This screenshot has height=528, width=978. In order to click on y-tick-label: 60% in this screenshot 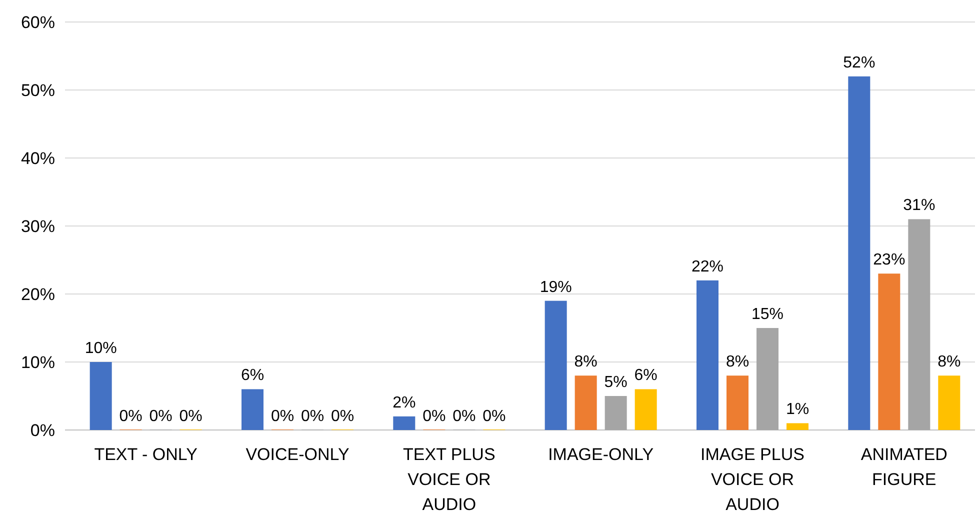, I will do `click(37, 22)`.